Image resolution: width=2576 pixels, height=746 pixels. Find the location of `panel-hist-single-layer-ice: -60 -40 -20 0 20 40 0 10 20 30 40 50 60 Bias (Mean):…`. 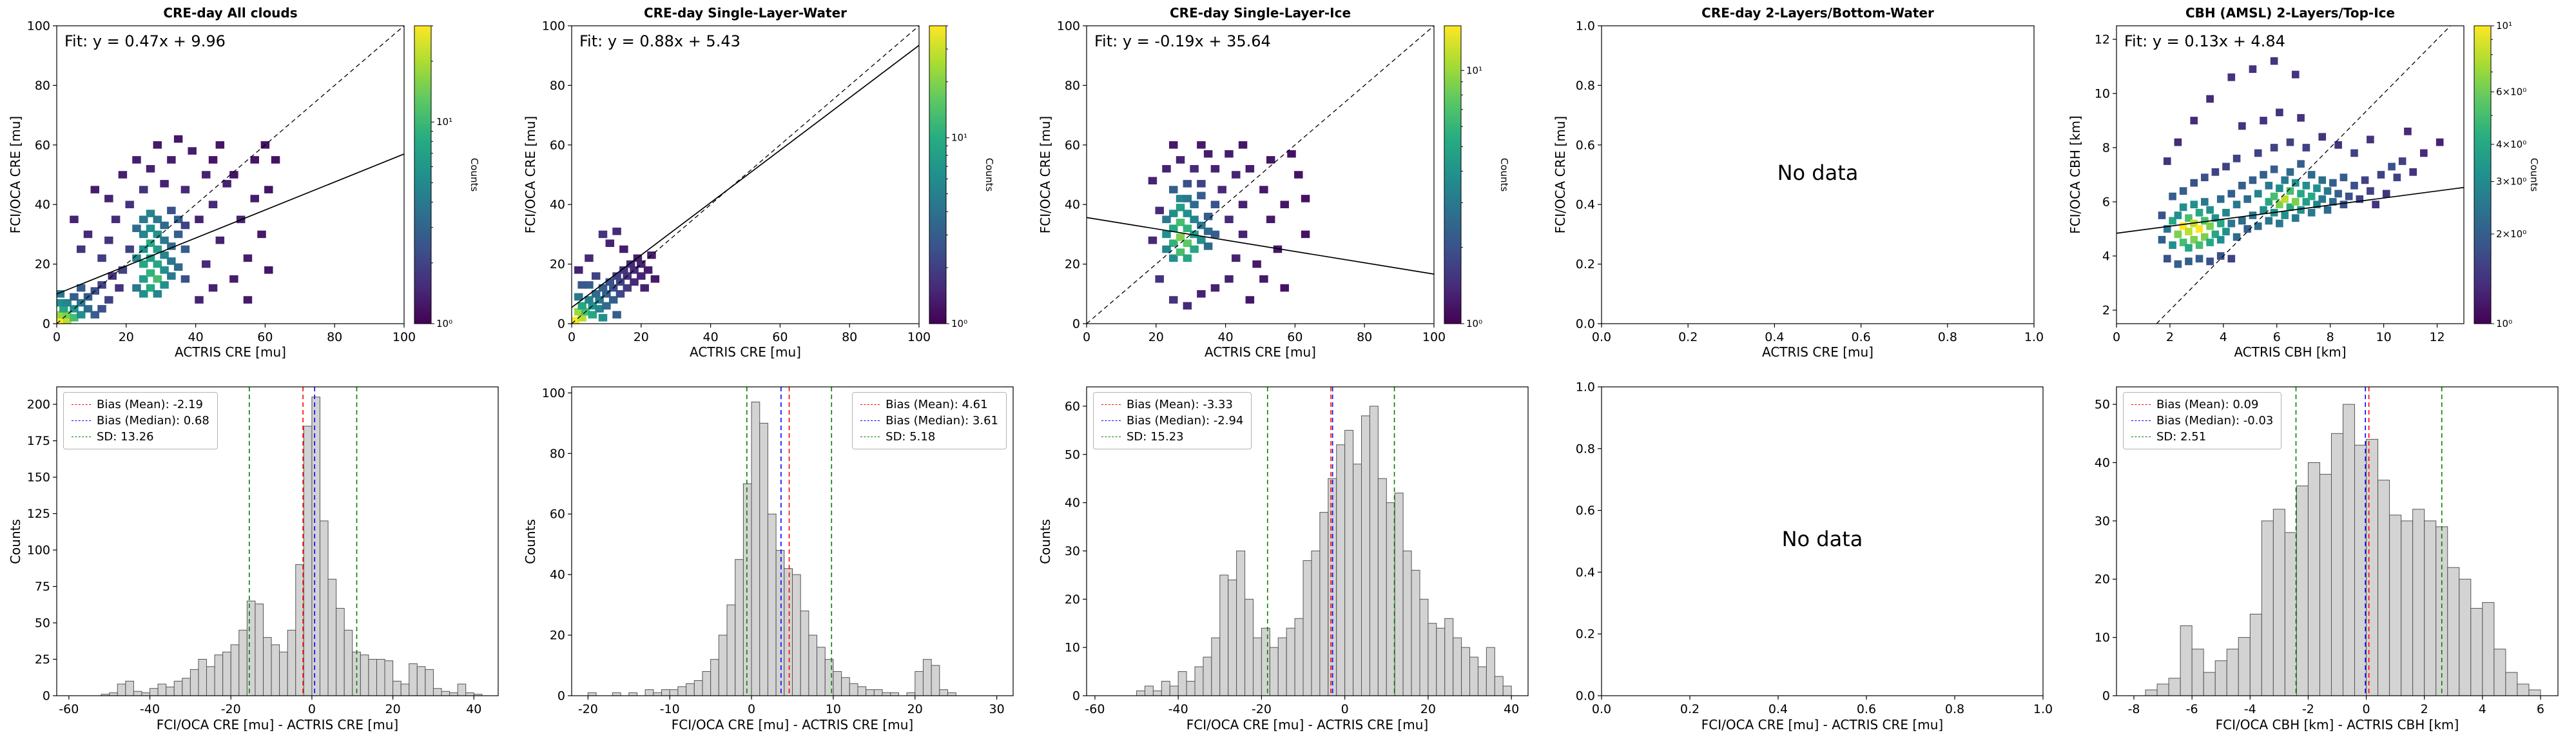

panel-hist-single-layer-ice: -60 -40 -20 0 20 40 0 10 20 30 40 50 60 Bias (Mean):… is located at coordinates (1287, 559).